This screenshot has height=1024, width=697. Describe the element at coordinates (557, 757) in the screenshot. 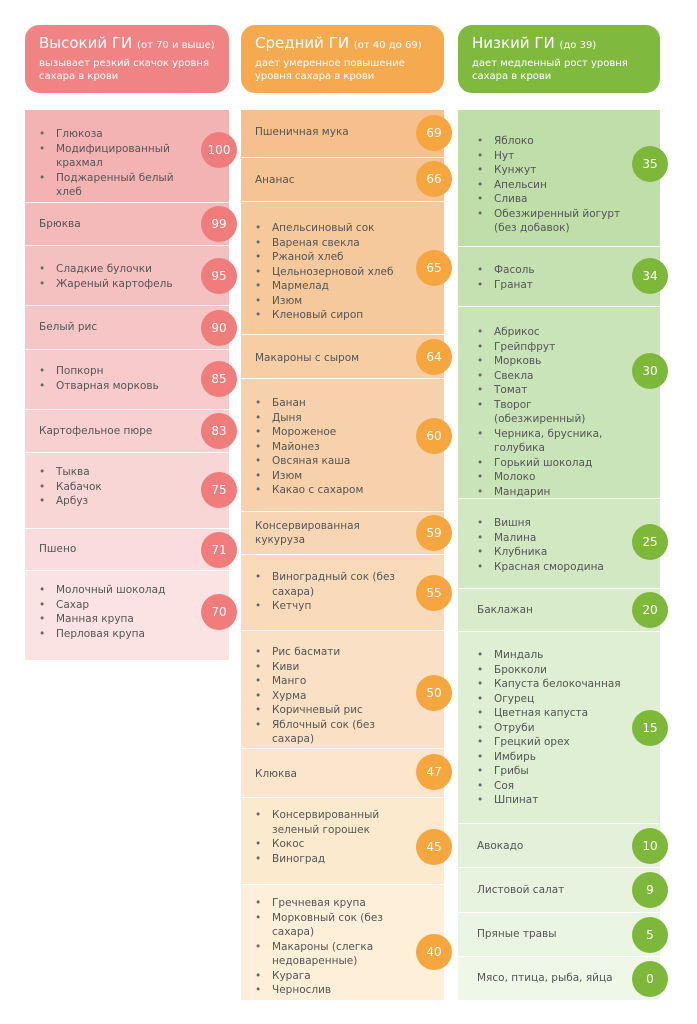

I see `food-item: Имбирь` at that location.